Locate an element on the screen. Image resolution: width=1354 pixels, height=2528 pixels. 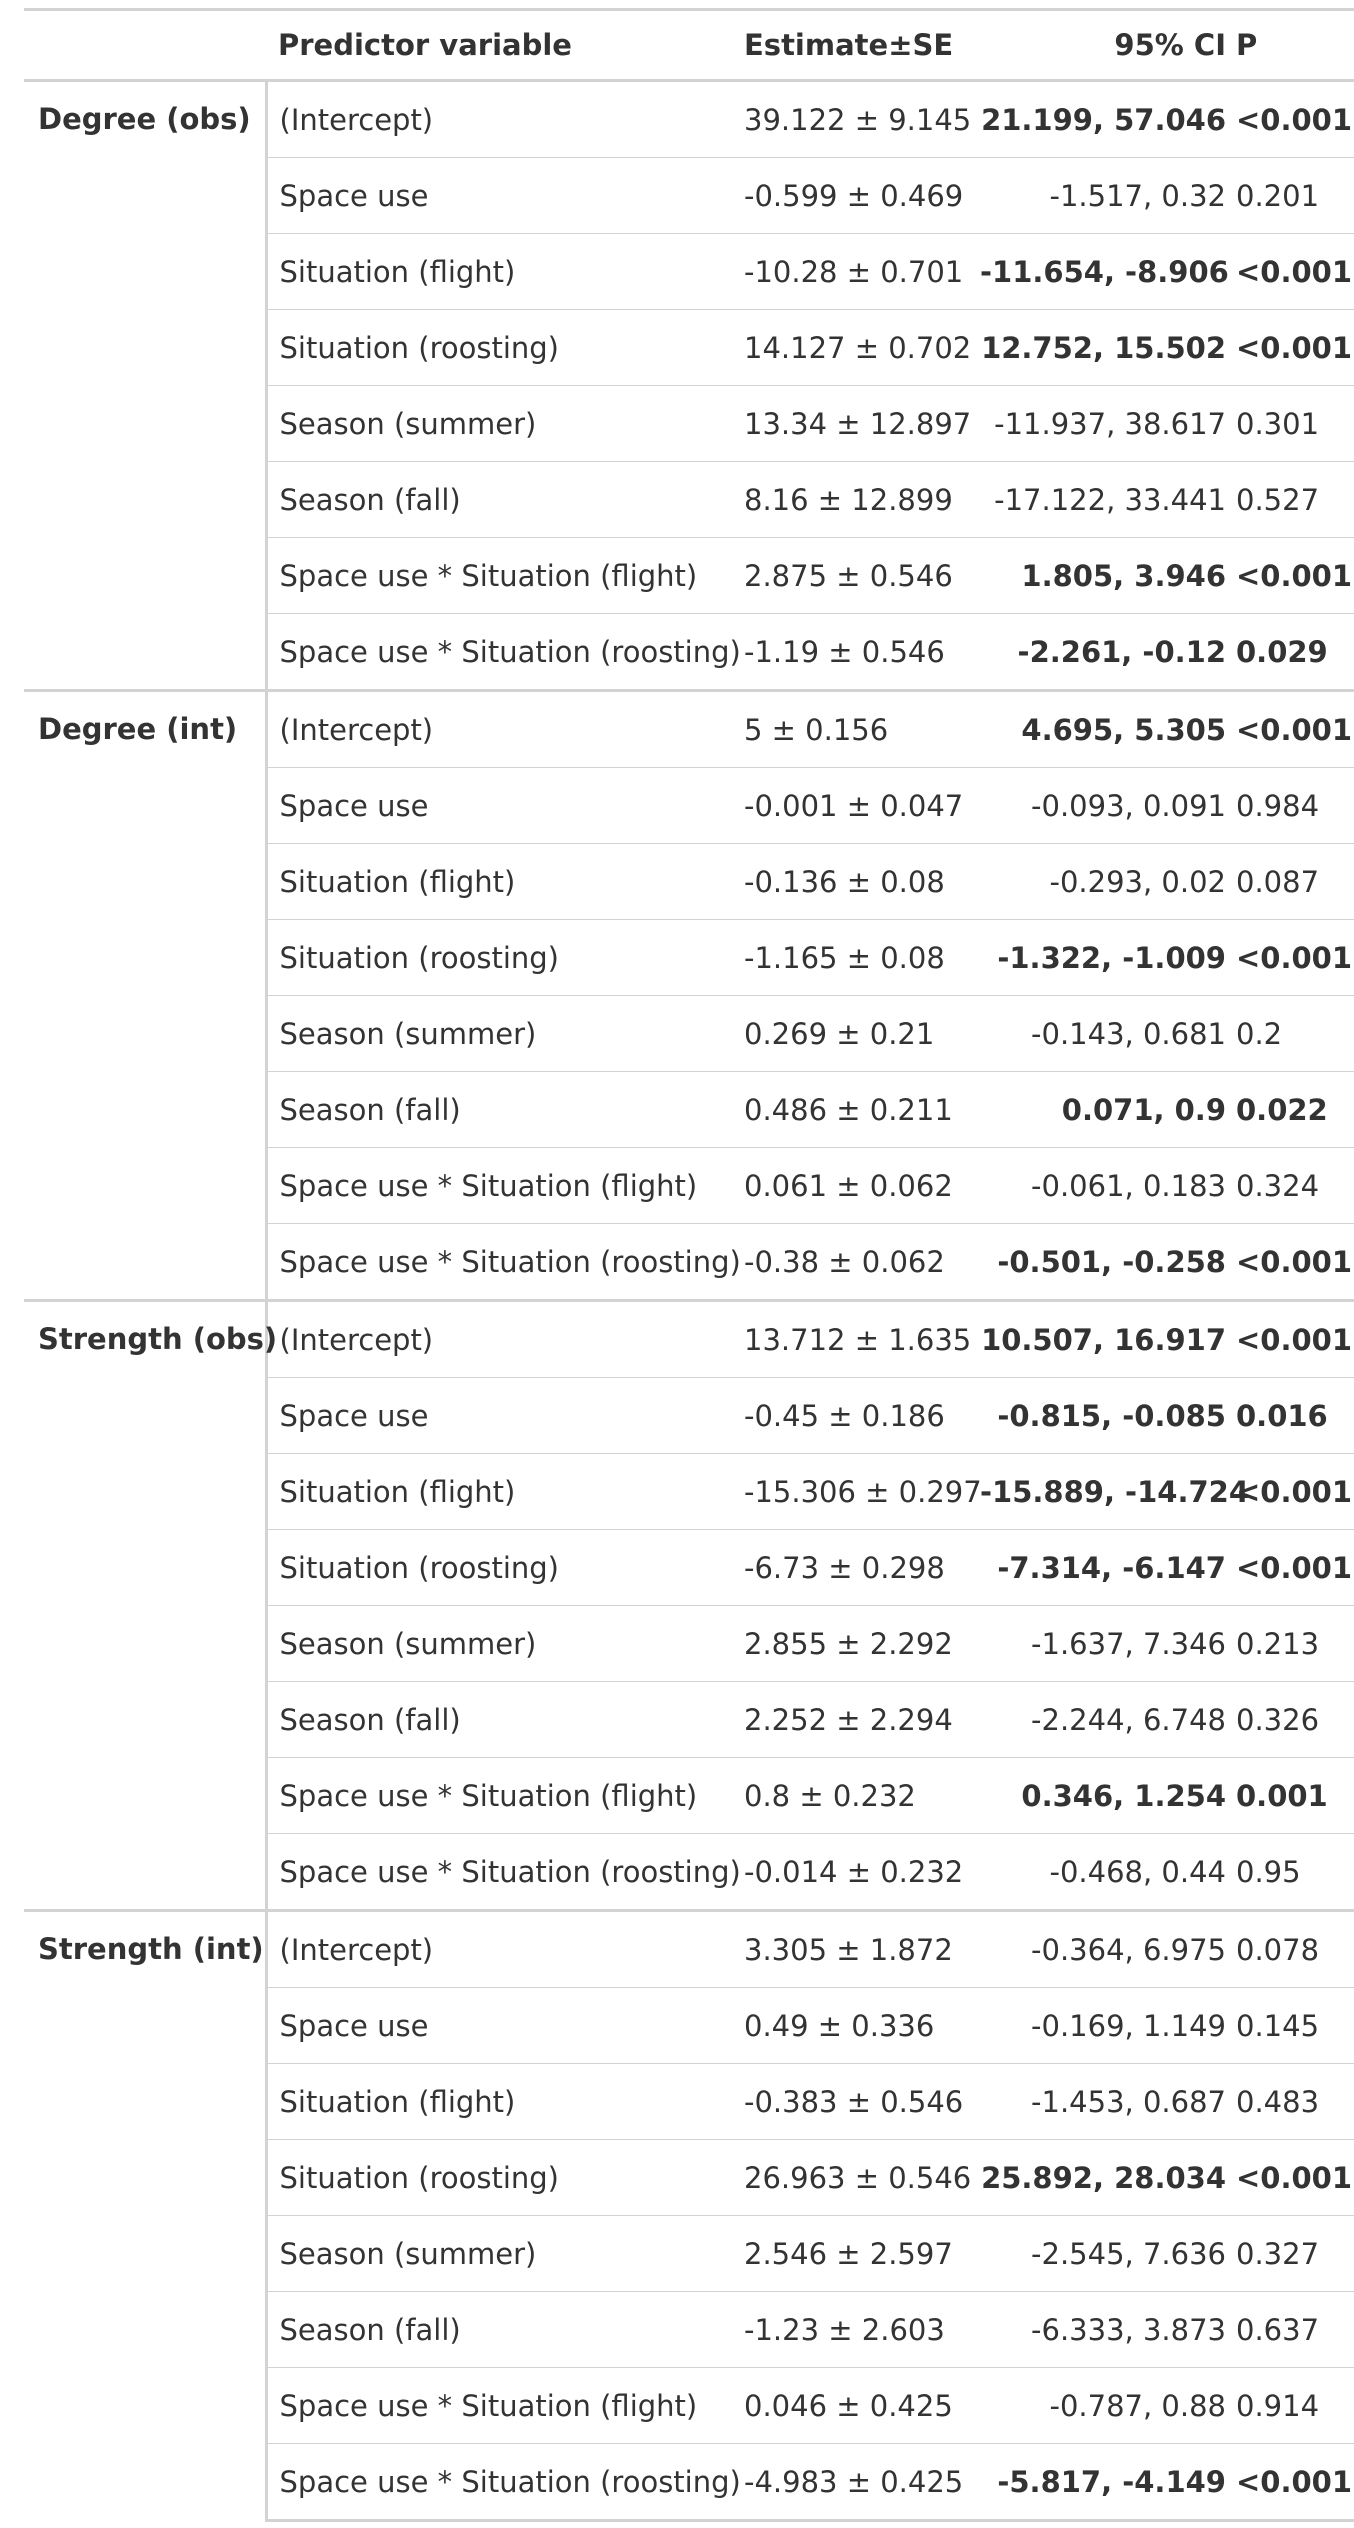
estimate-cell: 26.963 ± 0.546 is located at coordinates (851, 2177).